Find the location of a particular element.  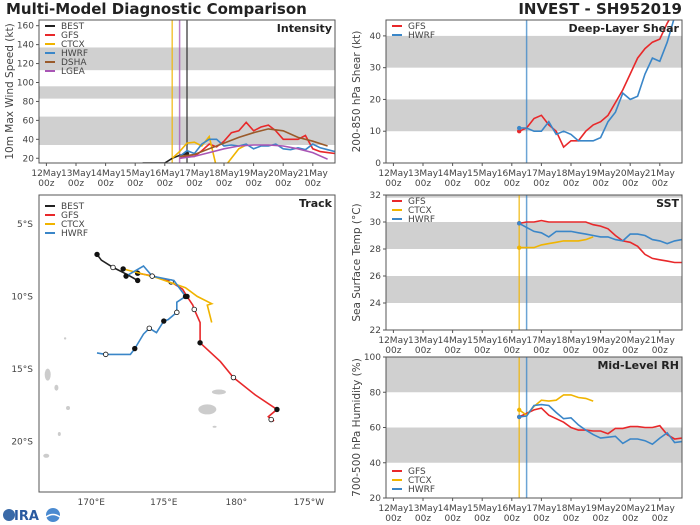

panel-title: SST is located at coordinates (667, 203).